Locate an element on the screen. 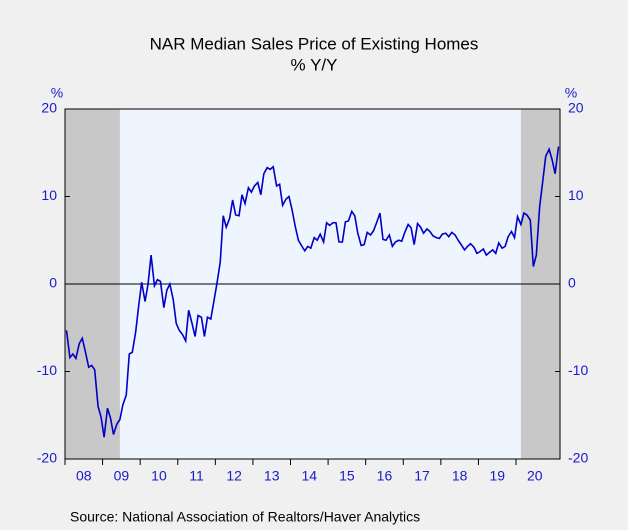  chart-subtitle: % Y/Y is located at coordinates (314, 64).